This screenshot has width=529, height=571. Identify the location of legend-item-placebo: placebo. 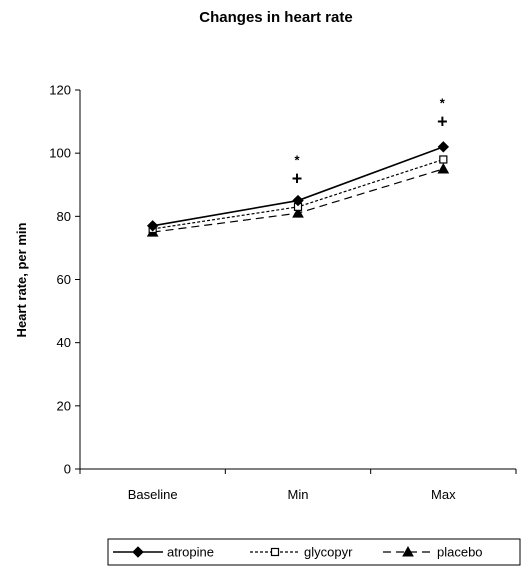
(433, 552).